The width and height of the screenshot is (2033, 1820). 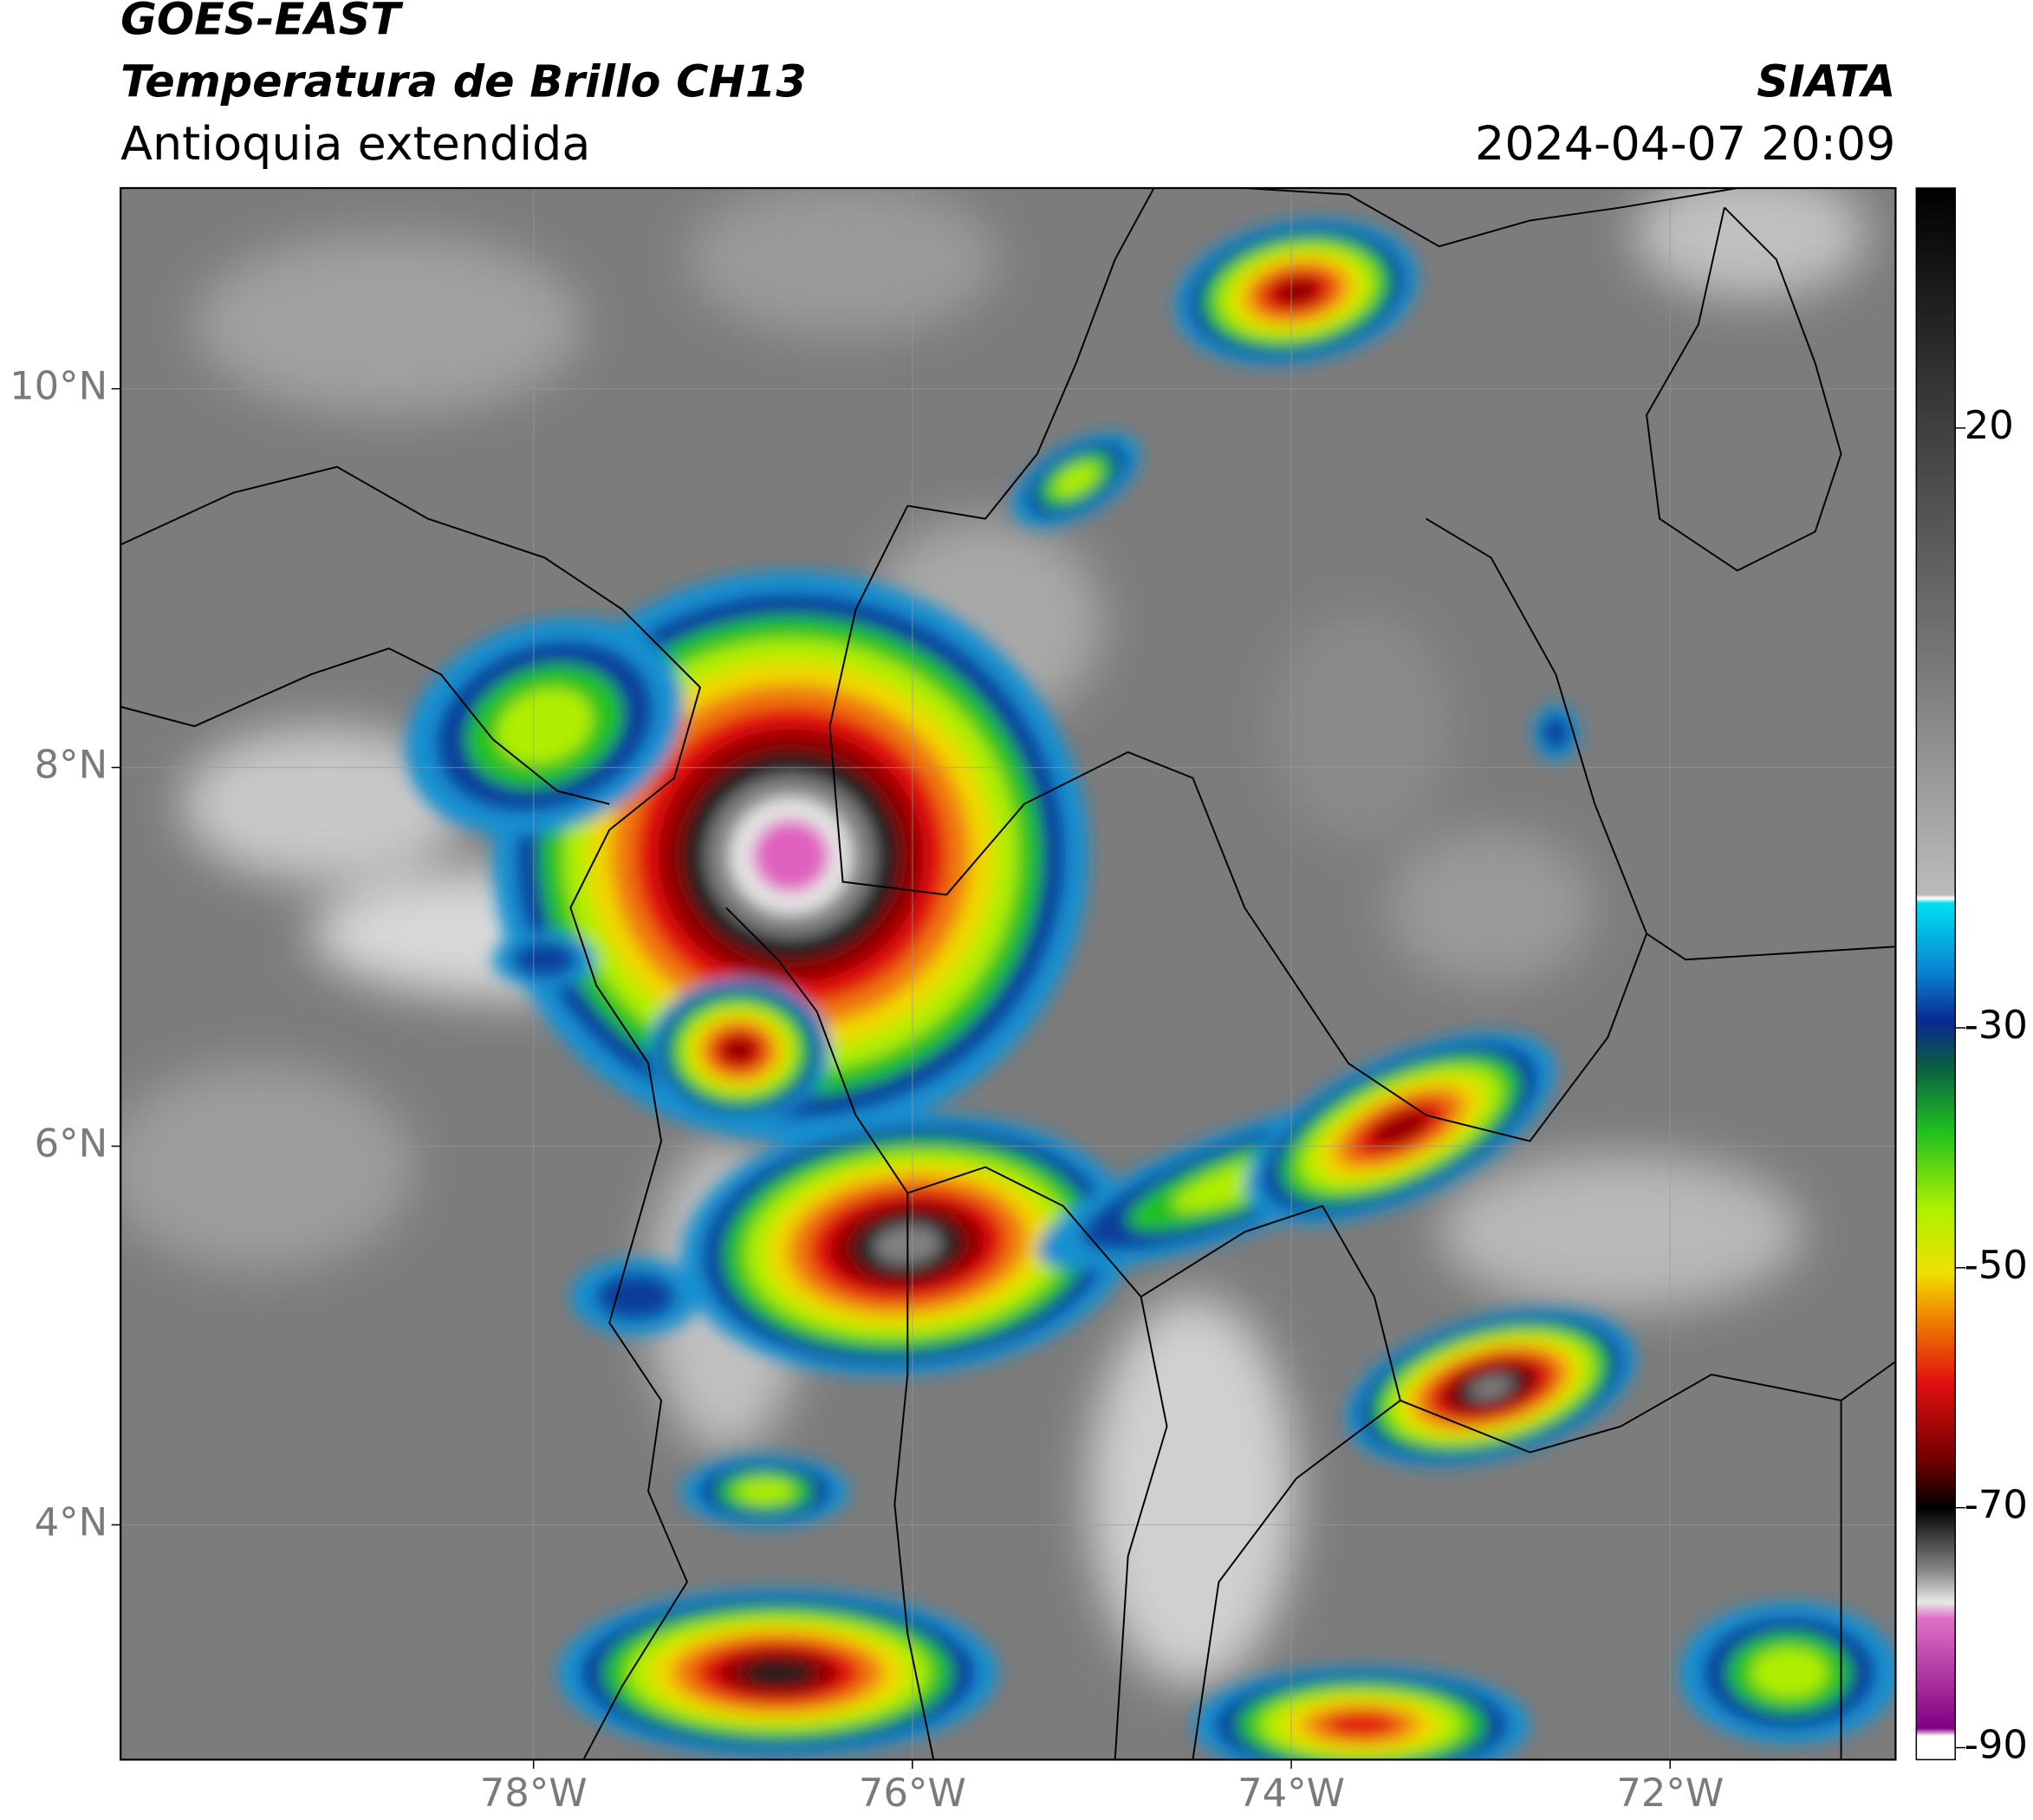 I want to click on colorbar-tick-label: -90, so click(x=1997, y=1745).